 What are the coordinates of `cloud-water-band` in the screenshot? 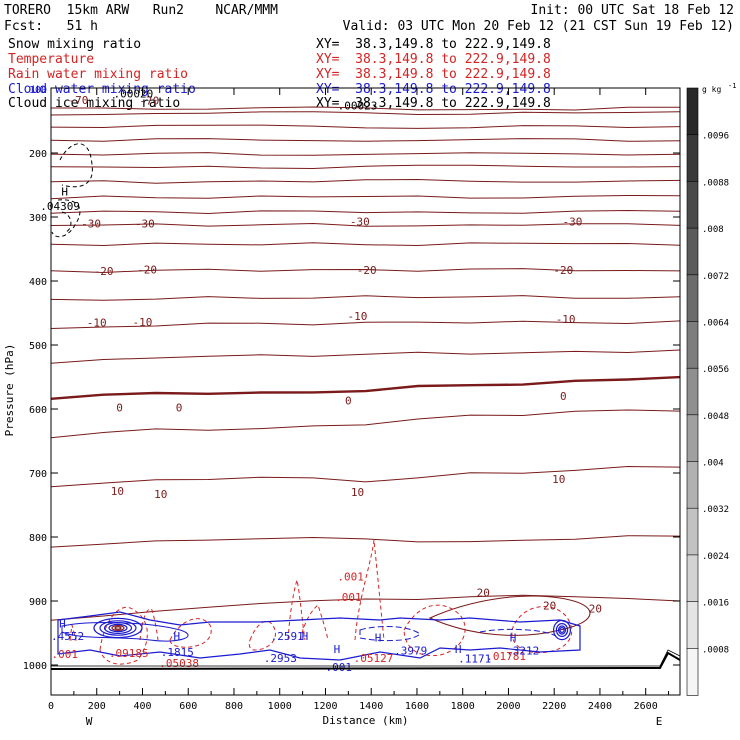 It's located at (319, 636).